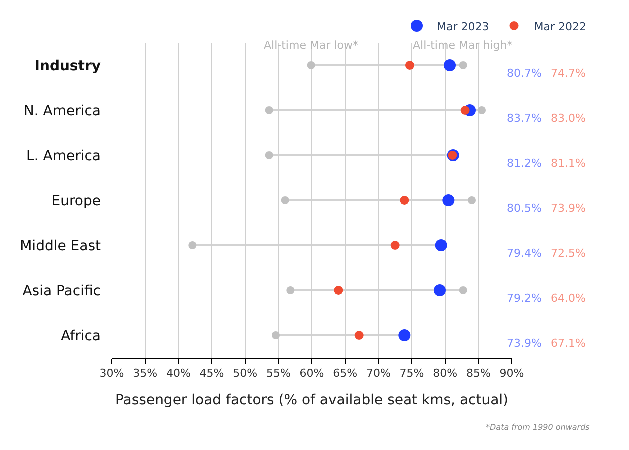 Image resolution: width=629 pixels, height=450 pixels. Describe the element at coordinates (524, 163) in the screenshot. I see `data-label: 81.2%` at that location.